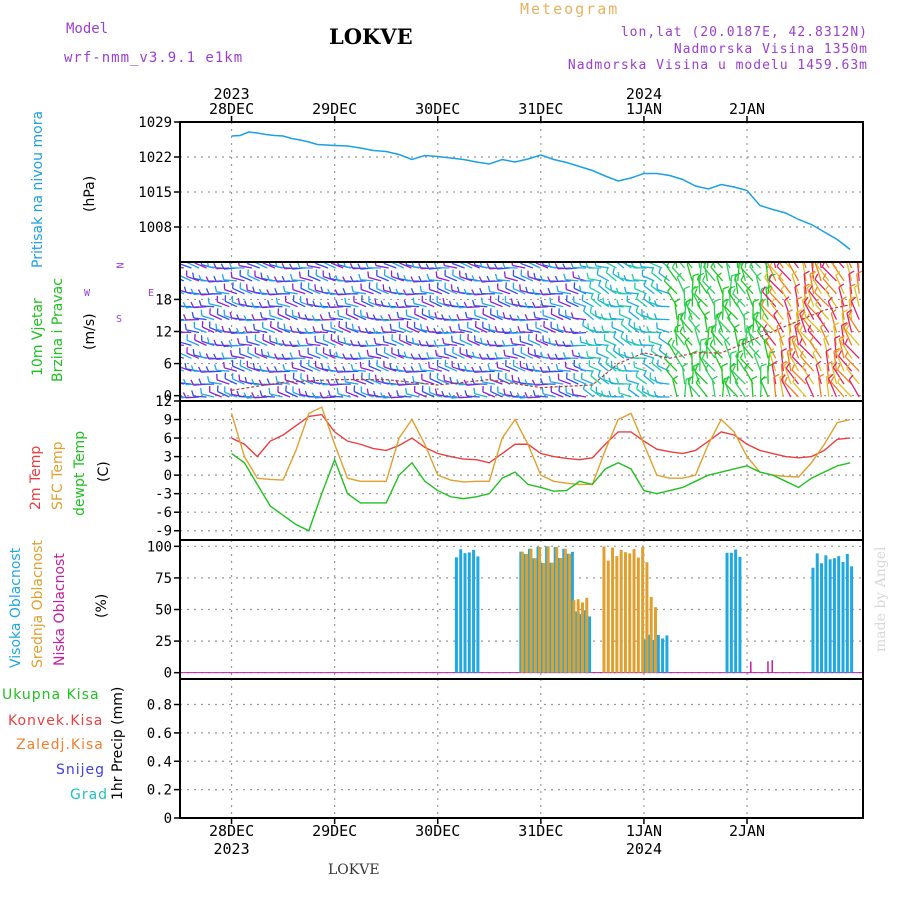 The image size is (900, 900). I want to click on day-label-bottom: 29DEC, so click(334, 831).